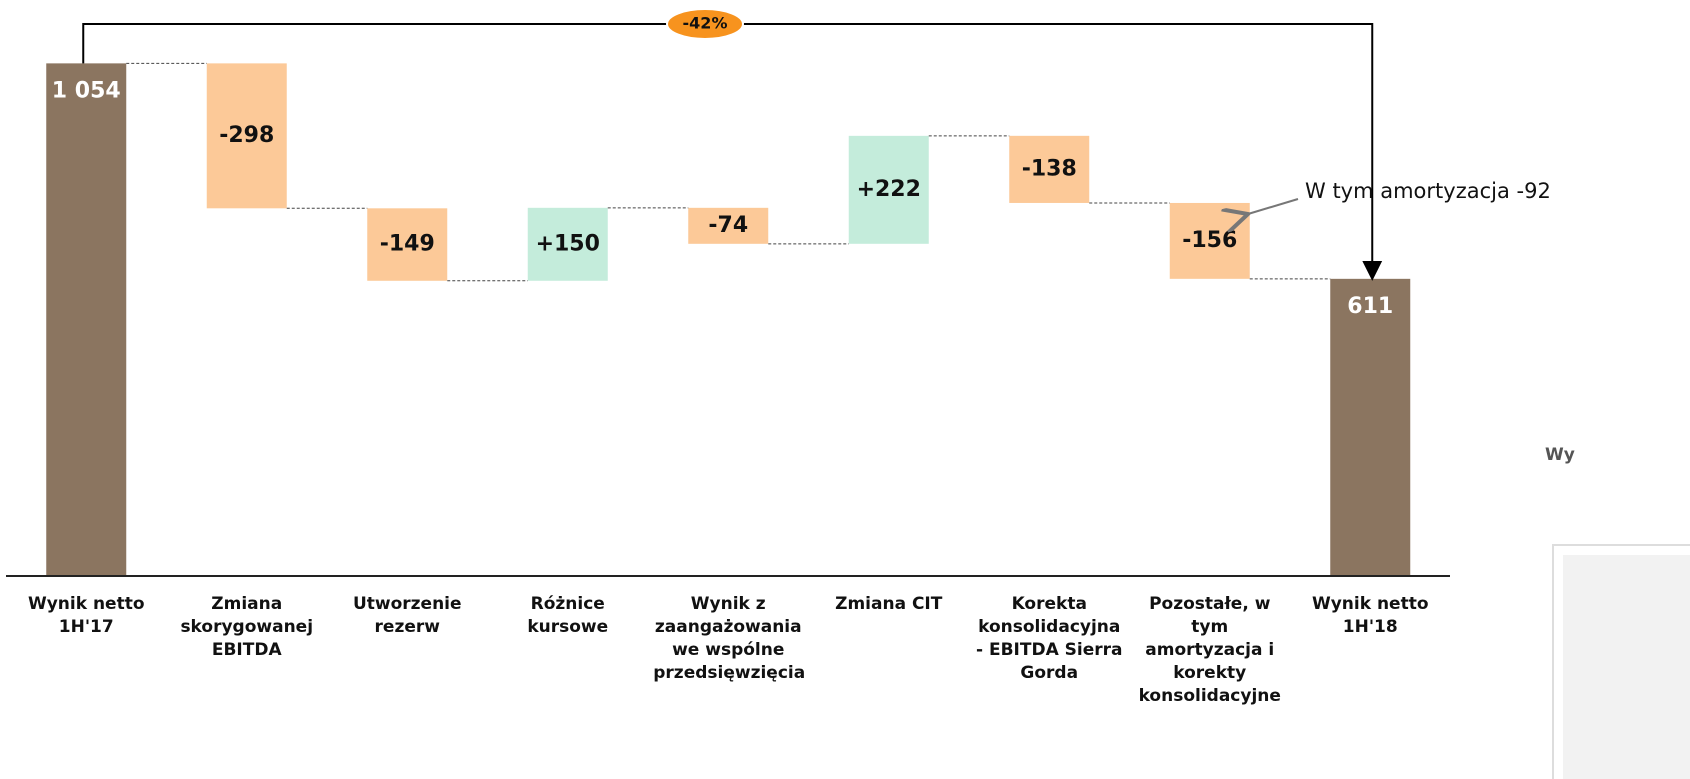  I want to click on value-label: 1 054, so click(86, 90).